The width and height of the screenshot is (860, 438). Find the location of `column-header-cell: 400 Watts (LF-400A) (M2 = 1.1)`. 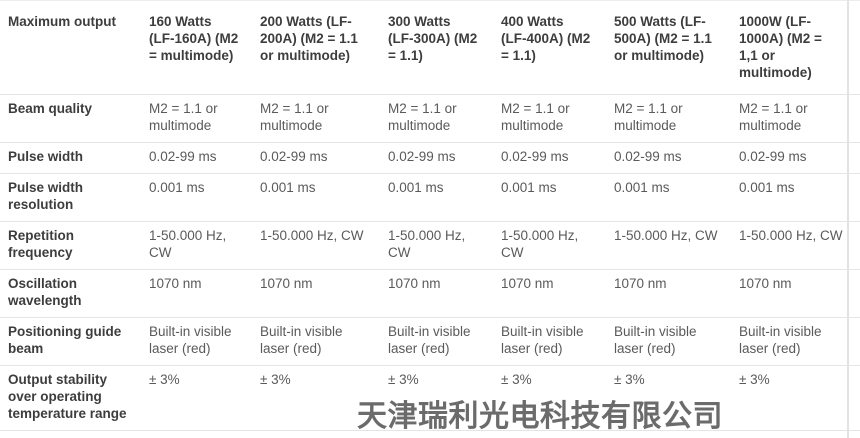

column-header-cell: 400 Watts (LF-400A) (M2 = 1.1) is located at coordinates (557, 47).